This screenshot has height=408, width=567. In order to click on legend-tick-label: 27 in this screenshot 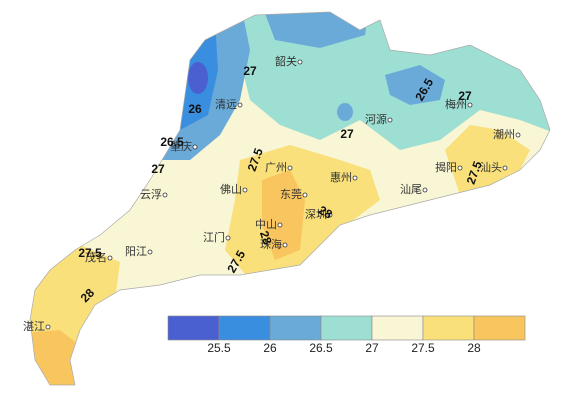, I will do `click(372, 348)`.